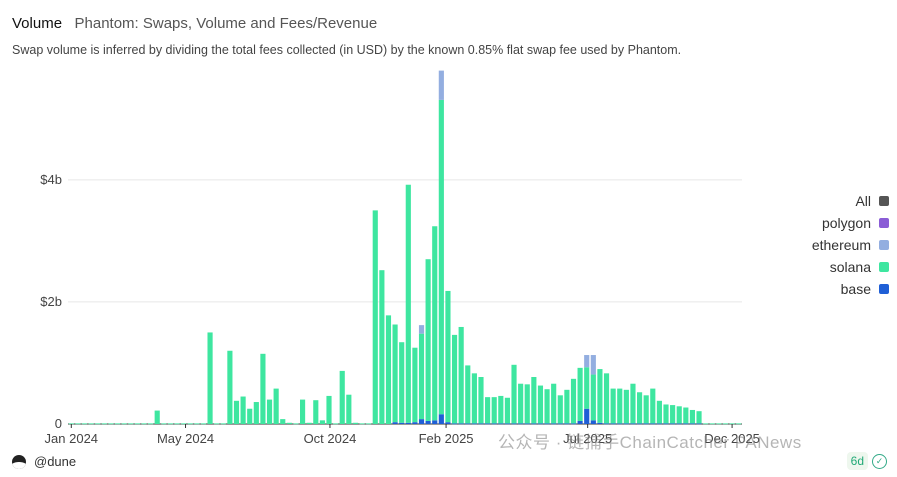  What do you see at coordinates (866, 461) in the screenshot?
I see `refresh-age: 6d ✓` at bounding box center [866, 461].